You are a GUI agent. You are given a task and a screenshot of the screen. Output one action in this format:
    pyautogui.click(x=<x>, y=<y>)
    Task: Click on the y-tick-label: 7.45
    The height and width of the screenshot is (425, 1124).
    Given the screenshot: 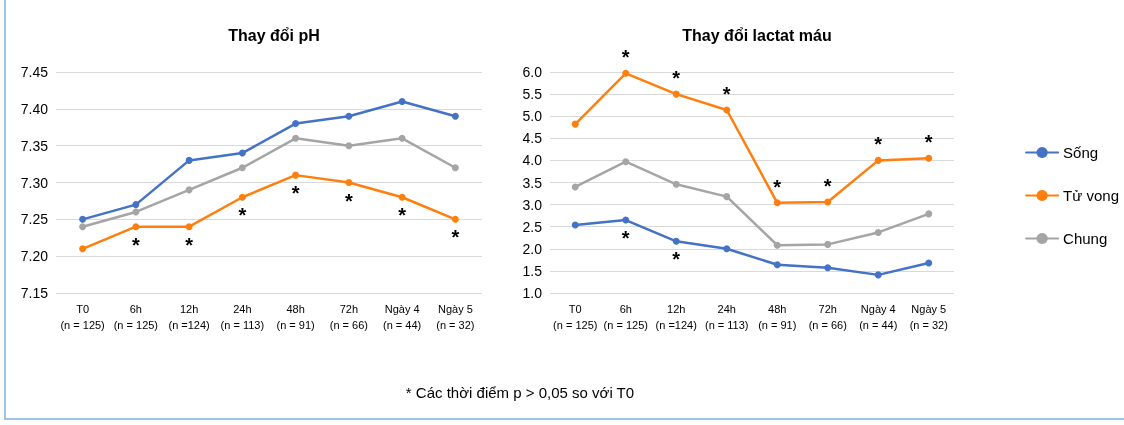 What is the action you would take?
    pyautogui.click(x=34, y=72)
    